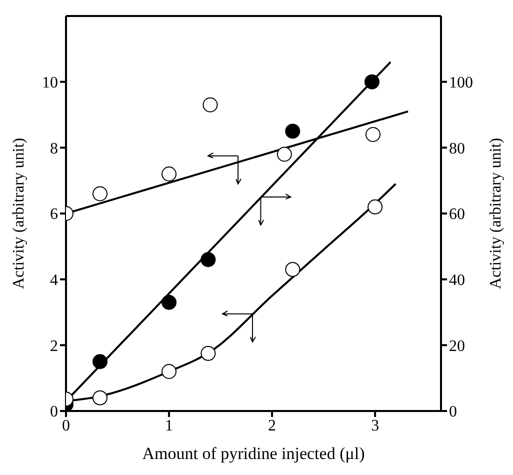 The width and height of the screenshot is (513, 475). I want to click on x-tick-label: 2, so click(272, 425).